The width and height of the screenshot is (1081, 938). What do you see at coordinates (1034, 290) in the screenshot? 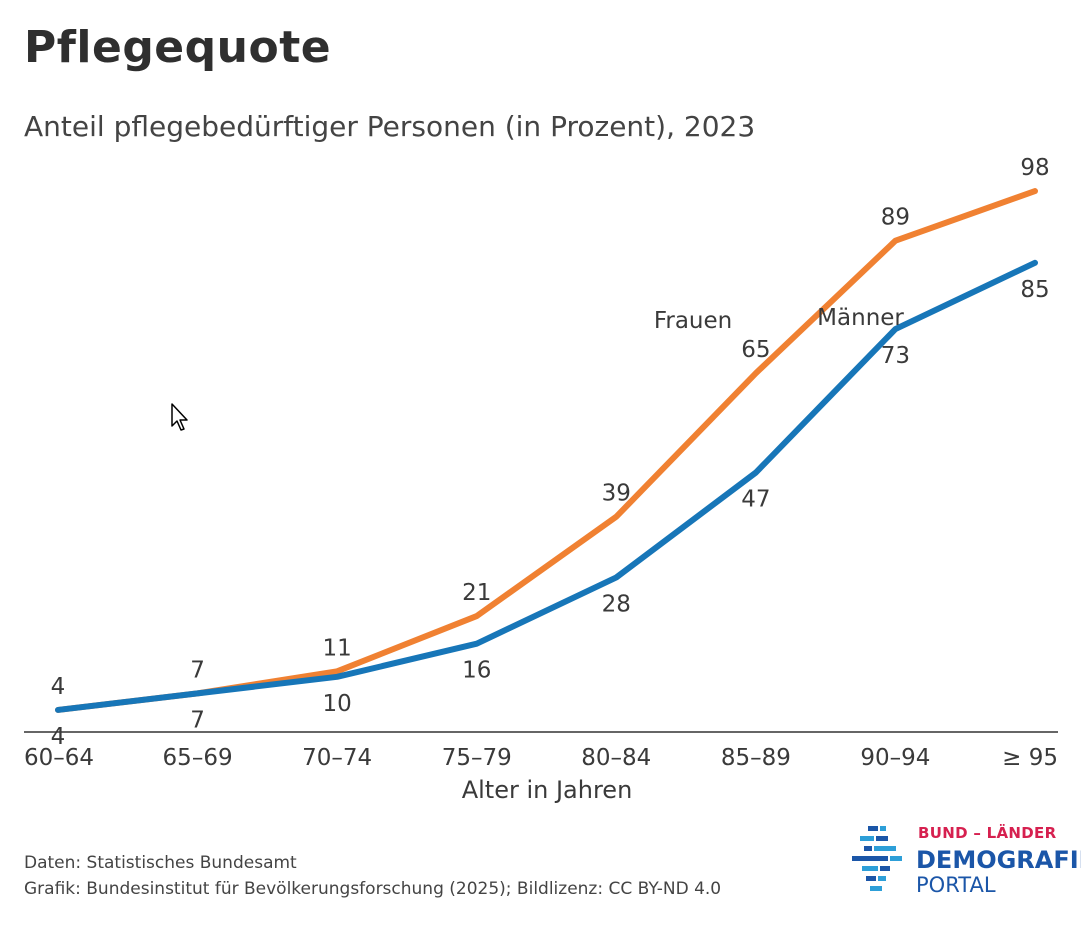
I see `data-label: 85` at bounding box center [1034, 290].